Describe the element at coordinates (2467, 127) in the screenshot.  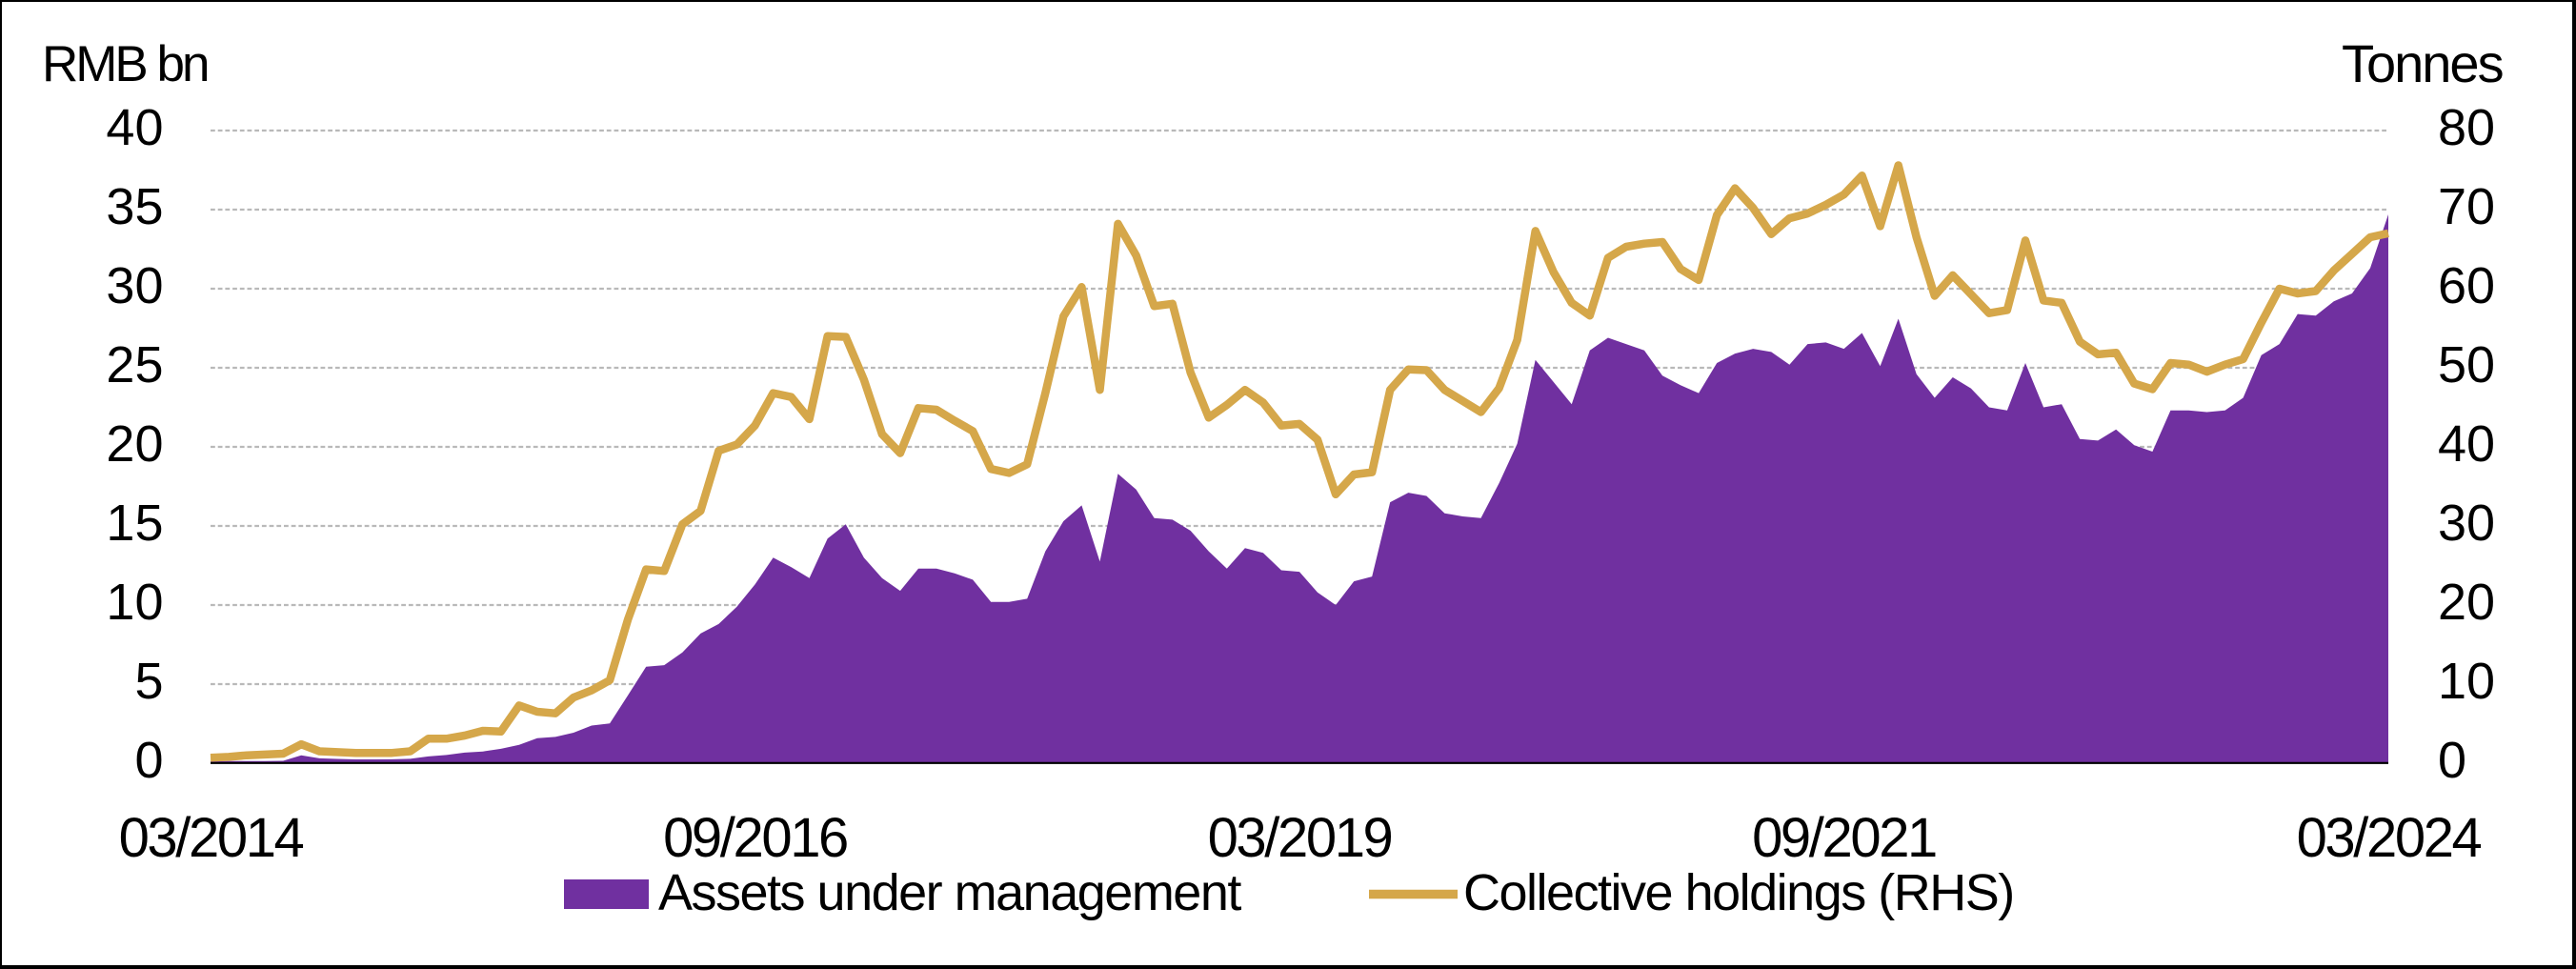
I see `svg-text: 80` at that location.